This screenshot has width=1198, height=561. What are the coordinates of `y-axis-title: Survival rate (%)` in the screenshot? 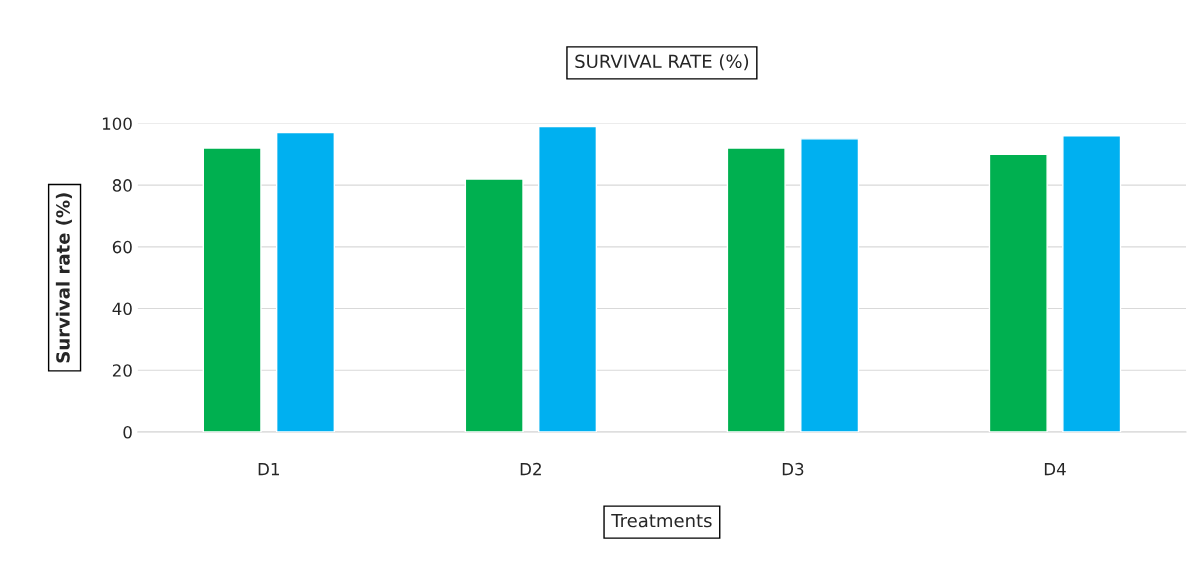 It's located at (63, 278).